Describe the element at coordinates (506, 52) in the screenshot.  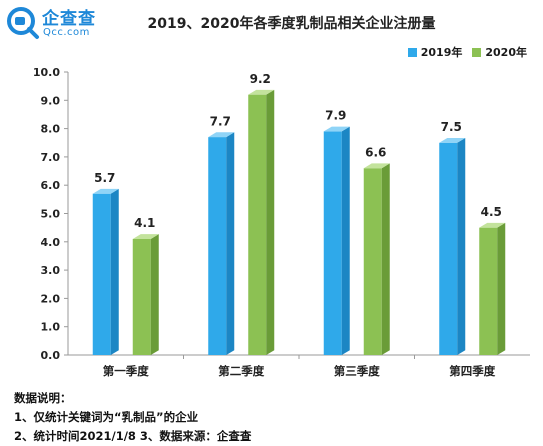
I see `legend-label-2020: 2020年` at that location.